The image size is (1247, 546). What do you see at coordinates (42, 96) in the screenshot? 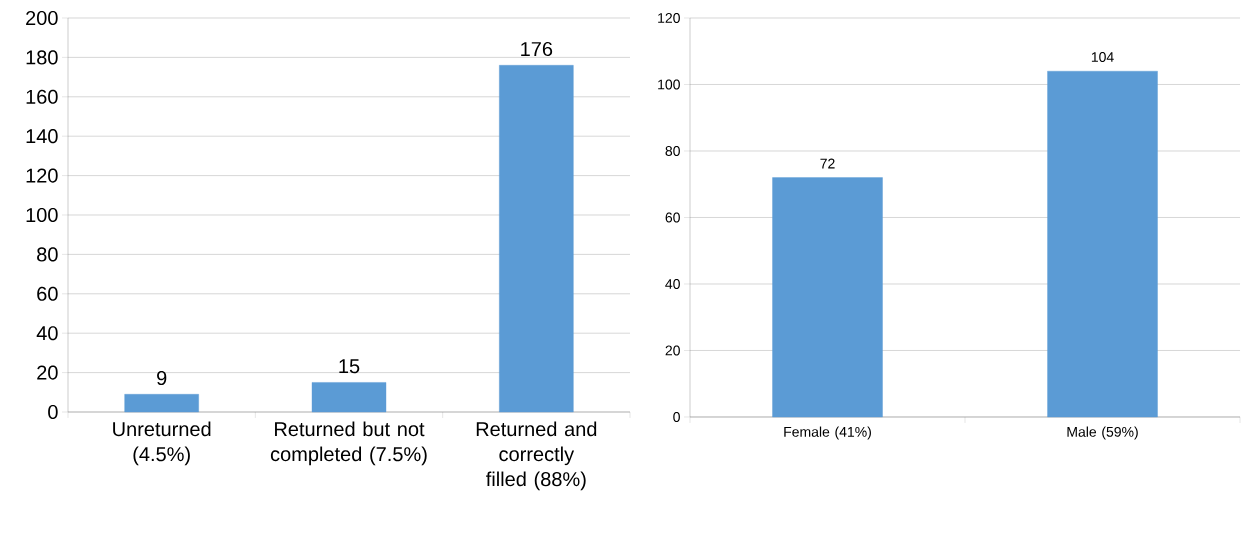
I see `y-tick-label: 160` at bounding box center [42, 96].